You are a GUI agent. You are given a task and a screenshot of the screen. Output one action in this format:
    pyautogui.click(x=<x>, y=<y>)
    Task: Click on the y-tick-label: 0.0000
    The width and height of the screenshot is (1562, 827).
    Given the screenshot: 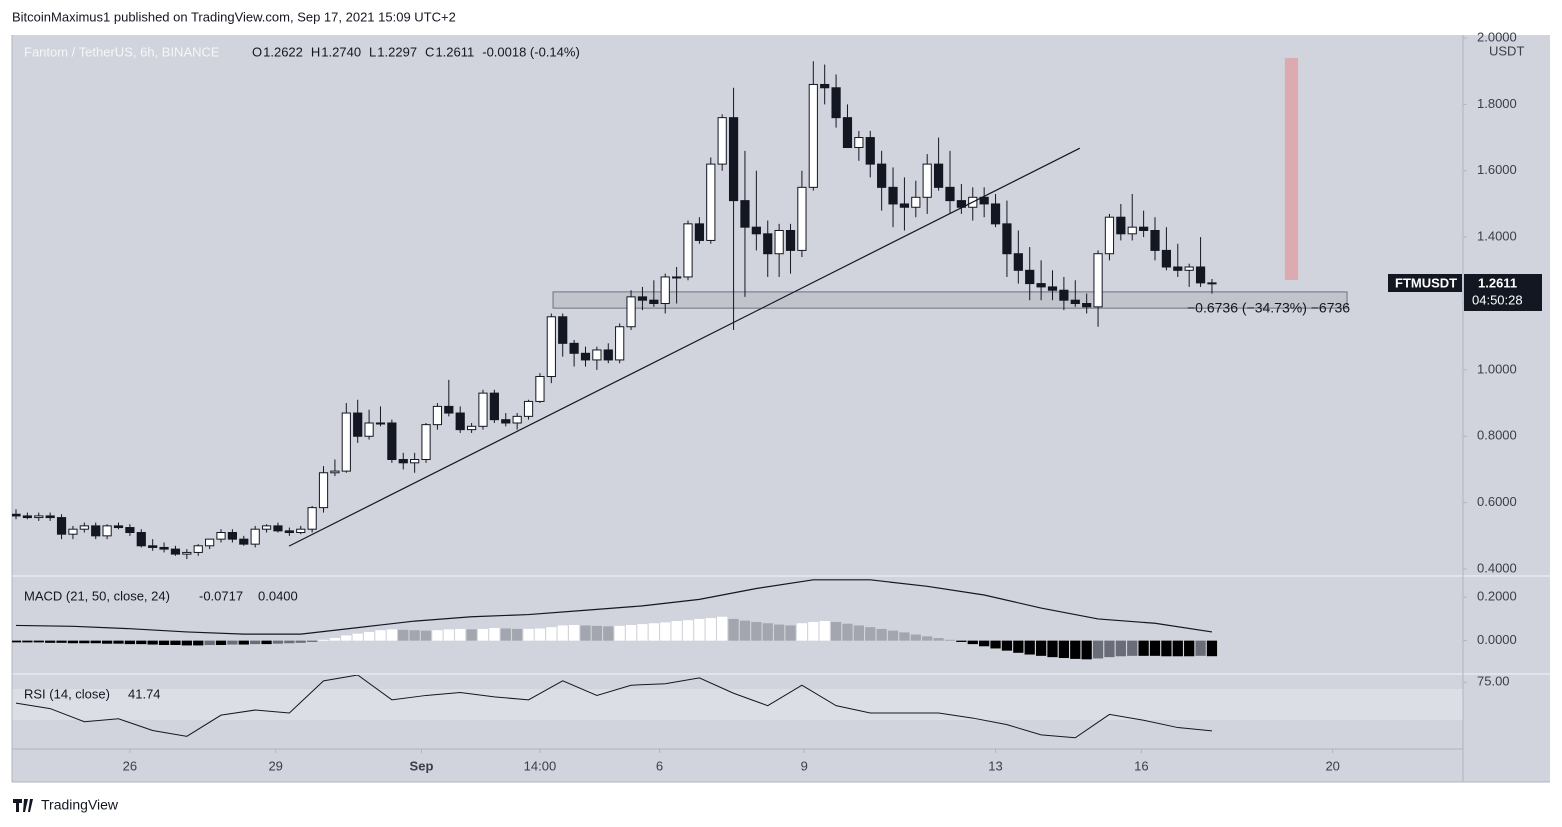 What is the action you would take?
    pyautogui.click(x=1497, y=639)
    